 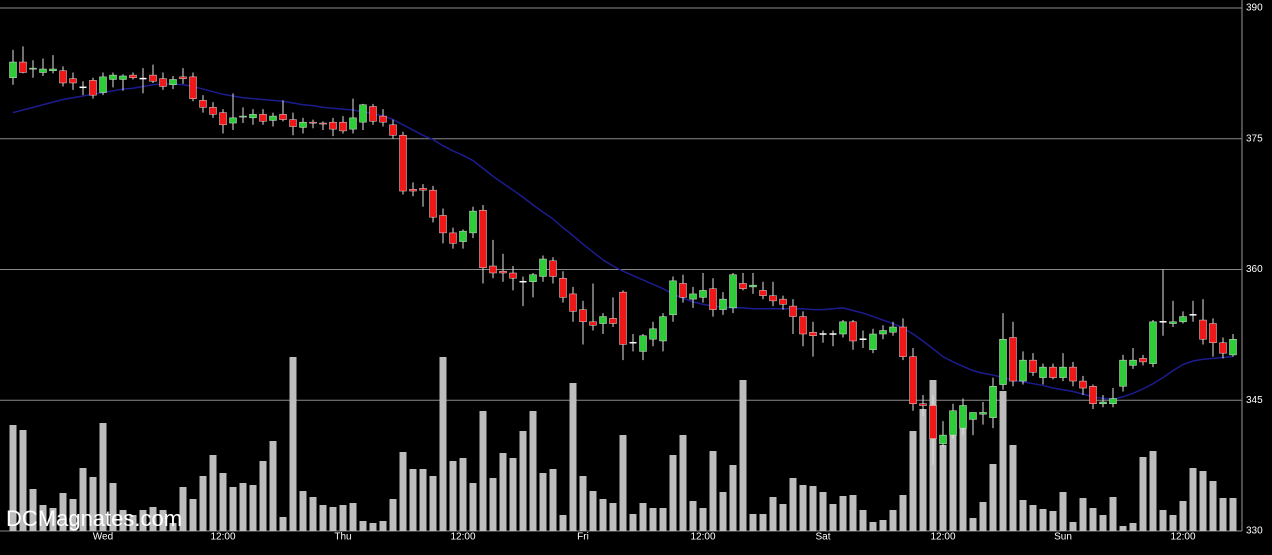 I want to click on y-tick-label: 390, so click(x=1254, y=8).